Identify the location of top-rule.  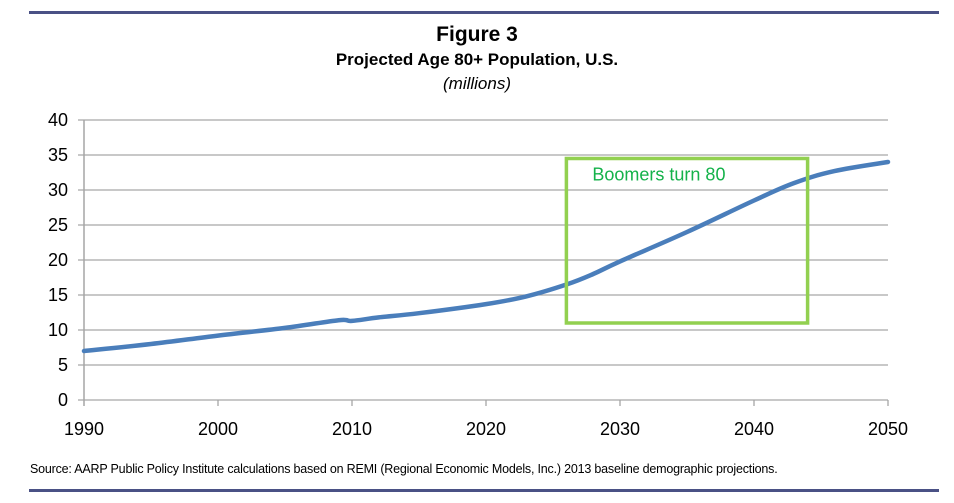
(484, 12).